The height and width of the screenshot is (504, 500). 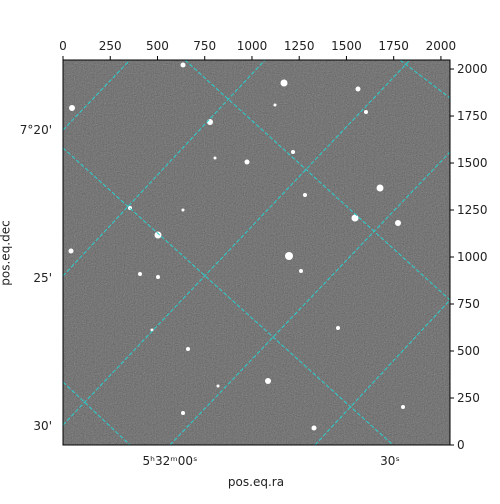 What do you see at coordinates (256, 482) in the screenshot?
I see `x-axis-label: pos.eq.ra` at bounding box center [256, 482].